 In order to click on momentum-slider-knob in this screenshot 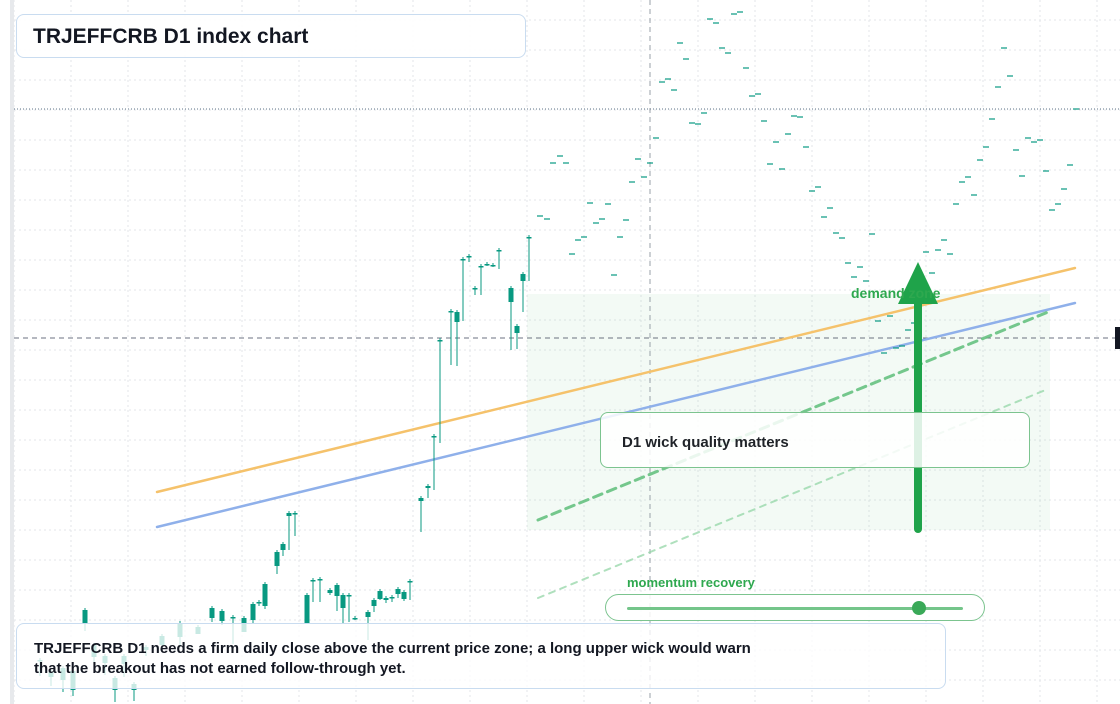, I will do `click(919, 608)`.